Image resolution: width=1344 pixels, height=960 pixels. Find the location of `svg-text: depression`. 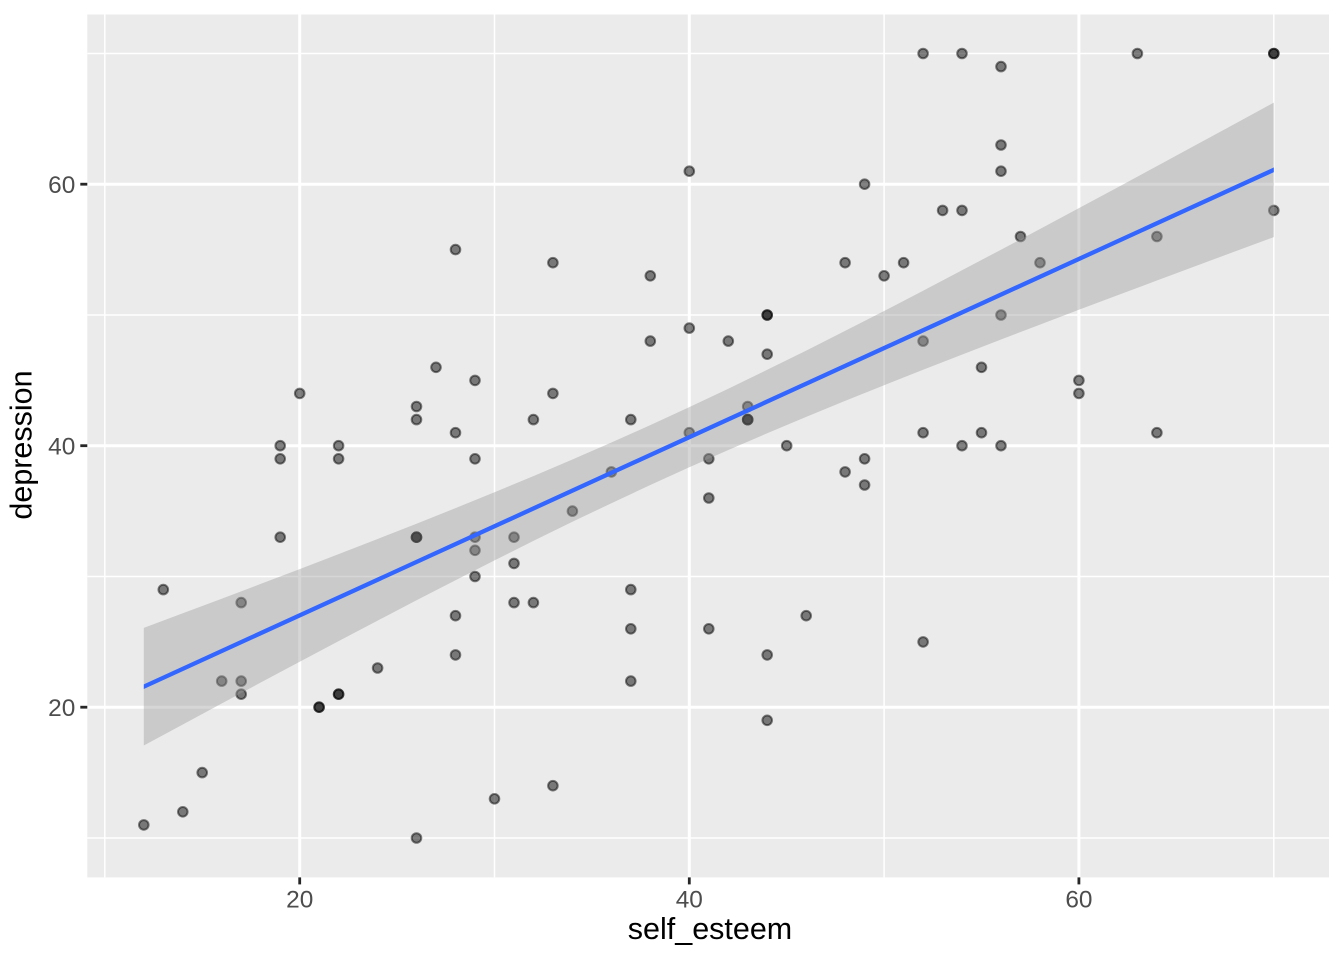

svg-text: depression is located at coordinates (22, 444).